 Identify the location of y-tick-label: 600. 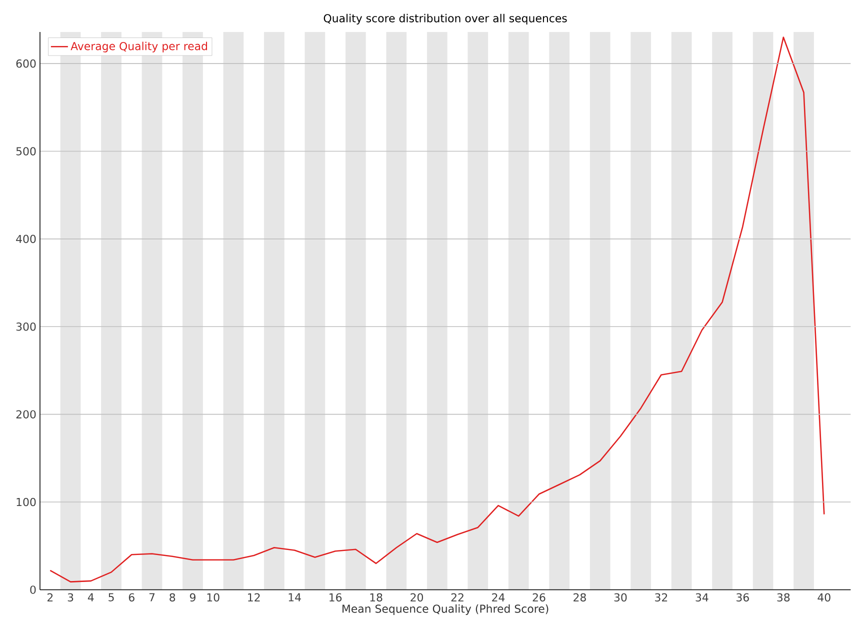
(26, 64).